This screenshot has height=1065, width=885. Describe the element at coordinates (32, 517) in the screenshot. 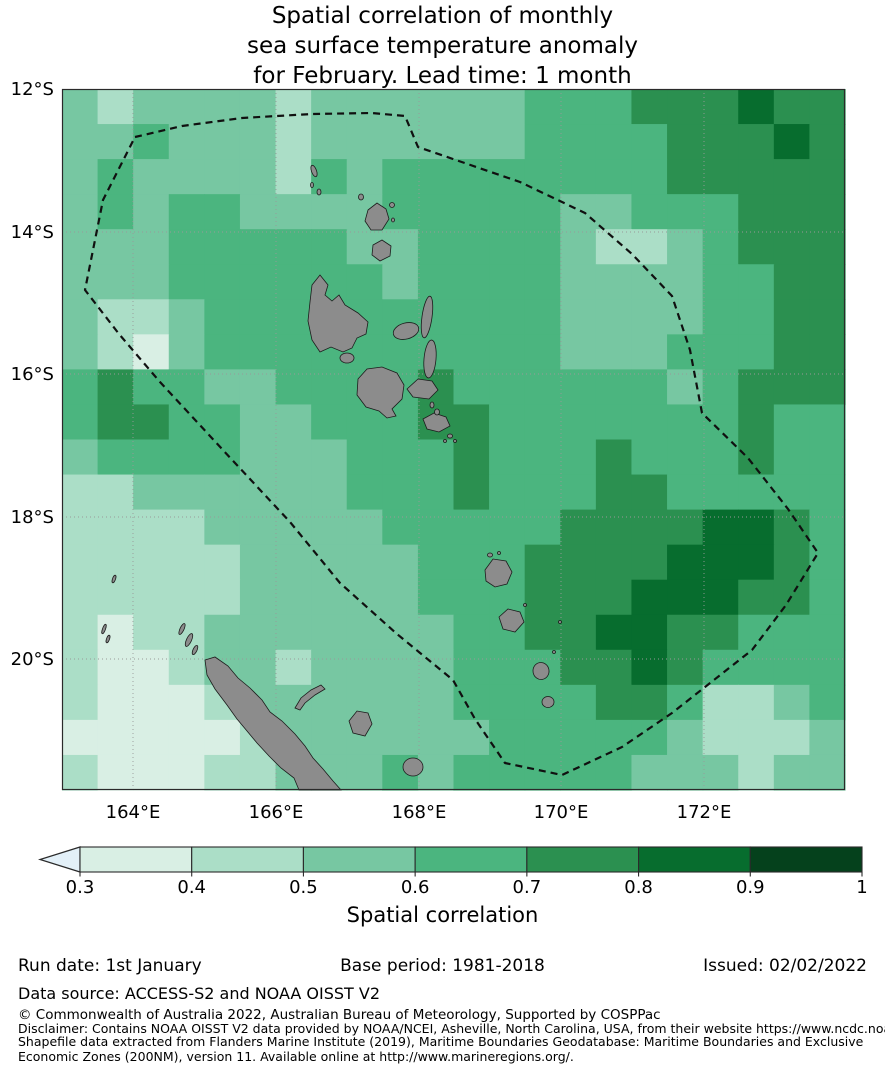

I see `lat-tick-label: 18°S` at that location.